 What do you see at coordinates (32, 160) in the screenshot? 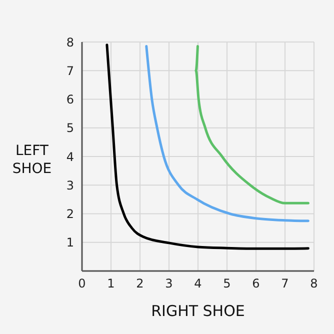
I see `y-axis-title: LEFT SHOE` at bounding box center [32, 160].